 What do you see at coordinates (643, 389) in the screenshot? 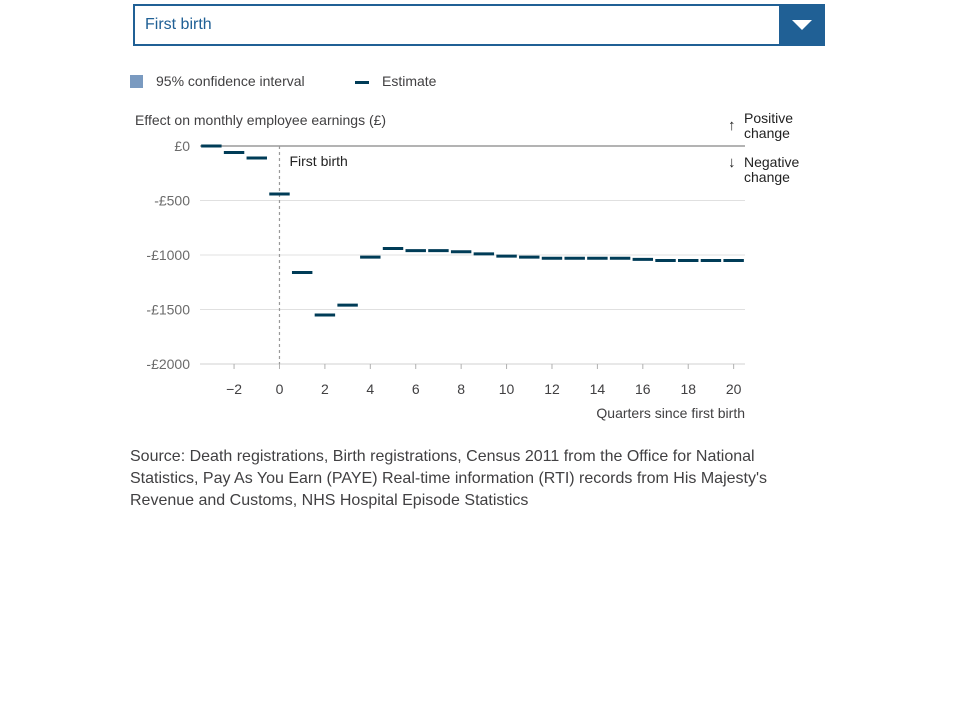
I see `x-tick-label: 16` at bounding box center [643, 389].